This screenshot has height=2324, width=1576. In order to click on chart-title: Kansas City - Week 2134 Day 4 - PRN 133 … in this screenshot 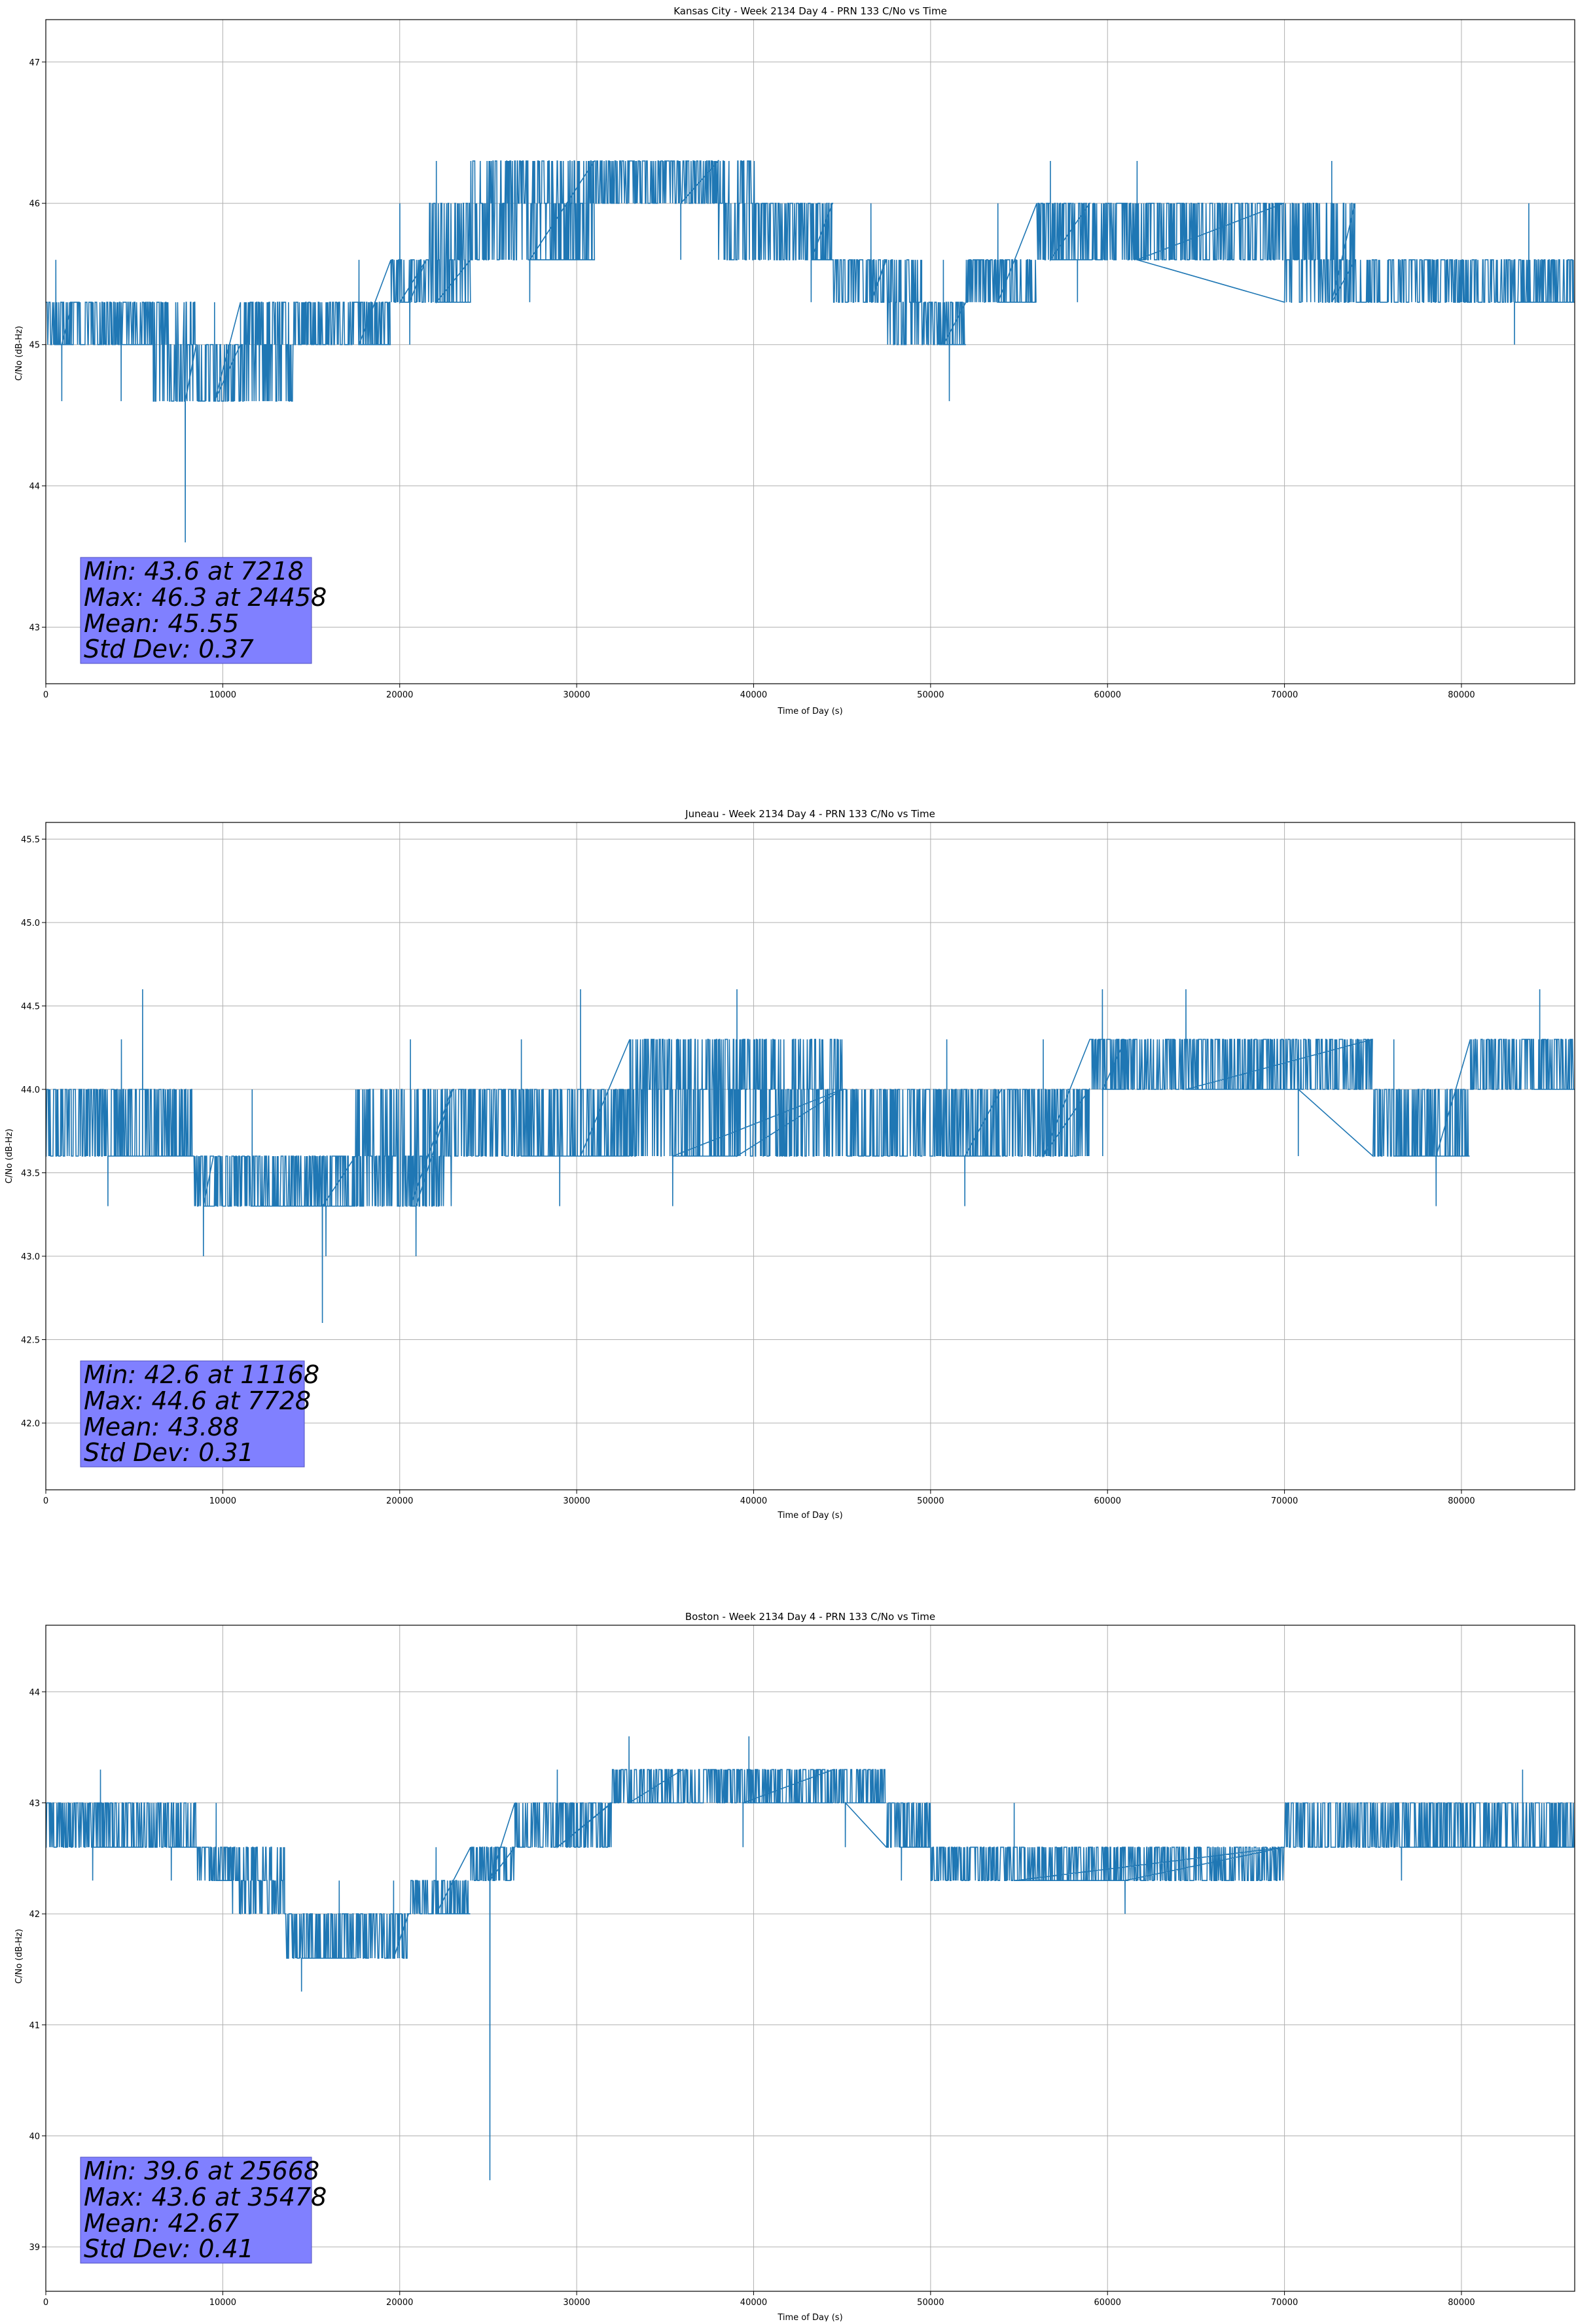, I will do `click(810, 11)`.